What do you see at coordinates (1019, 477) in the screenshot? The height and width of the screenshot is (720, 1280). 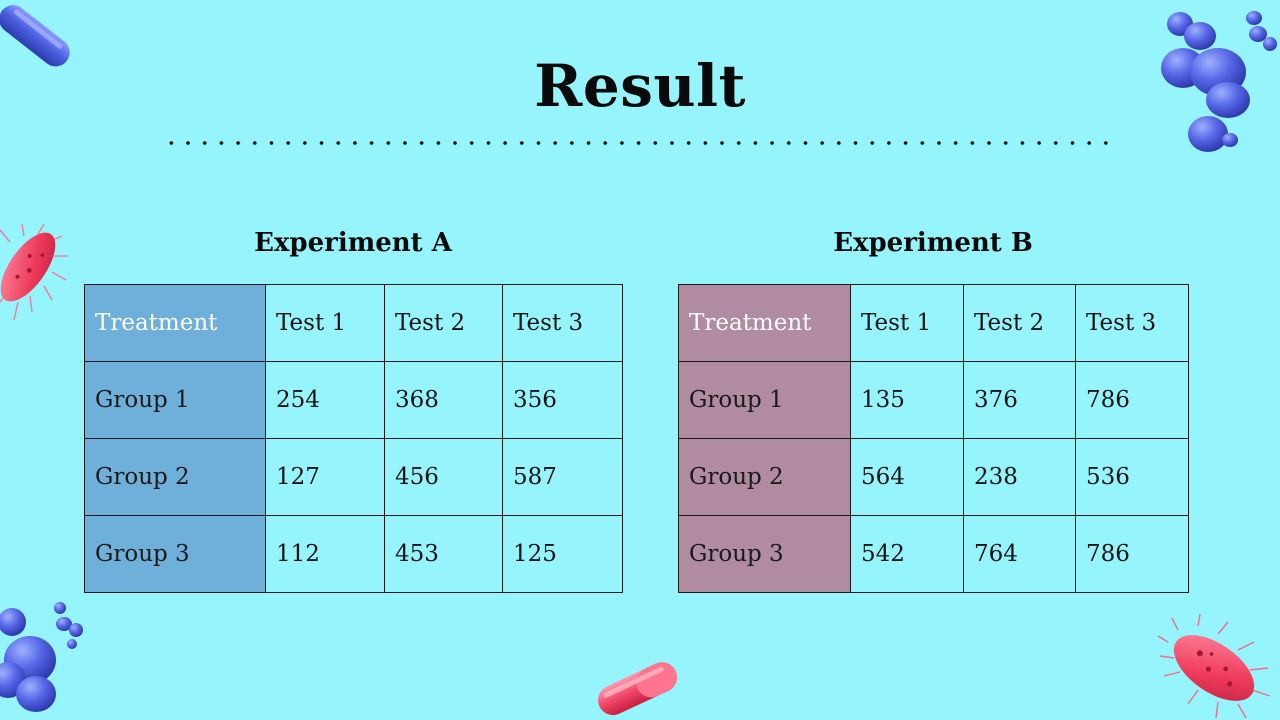 I see `table-cell: 238` at bounding box center [1019, 477].